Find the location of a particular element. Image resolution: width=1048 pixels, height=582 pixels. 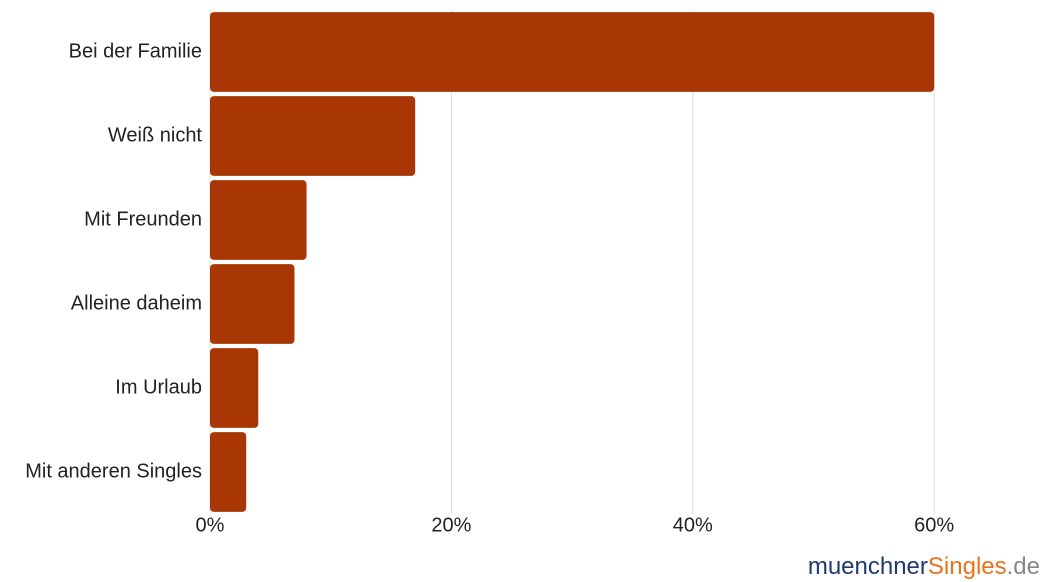

logo-part: .de is located at coordinates (1023, 566).